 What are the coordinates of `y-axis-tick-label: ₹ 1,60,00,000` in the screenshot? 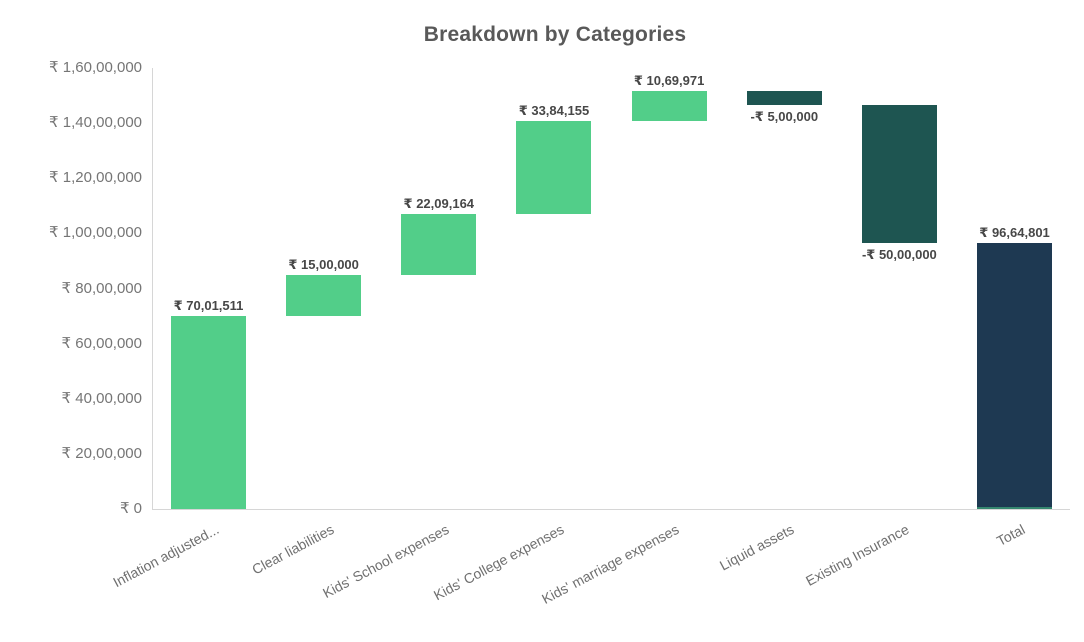 It's located at (95, 67).